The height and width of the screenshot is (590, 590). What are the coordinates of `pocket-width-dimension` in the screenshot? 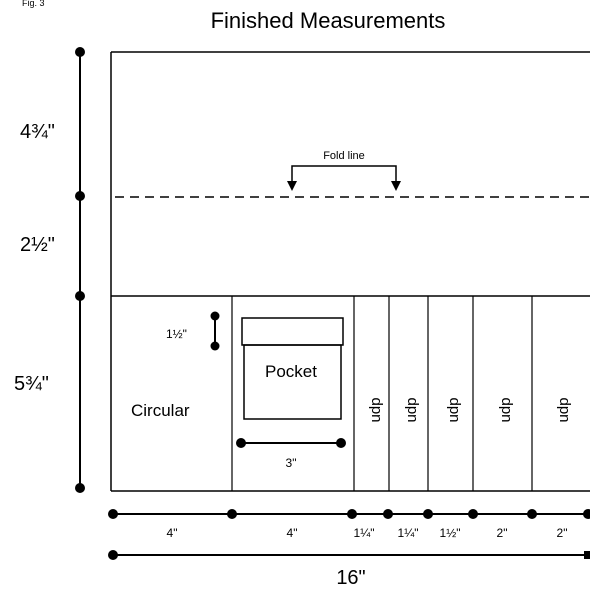 It's located at (291, 443).